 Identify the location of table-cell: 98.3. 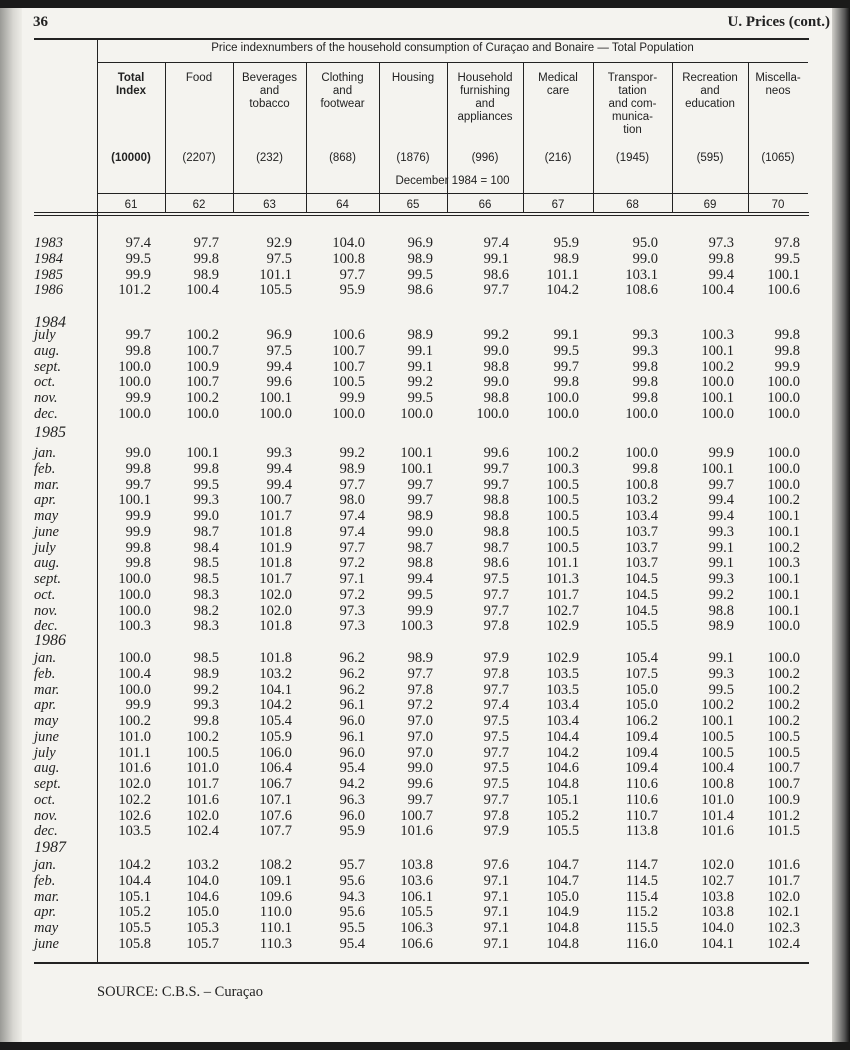
(206, 594).